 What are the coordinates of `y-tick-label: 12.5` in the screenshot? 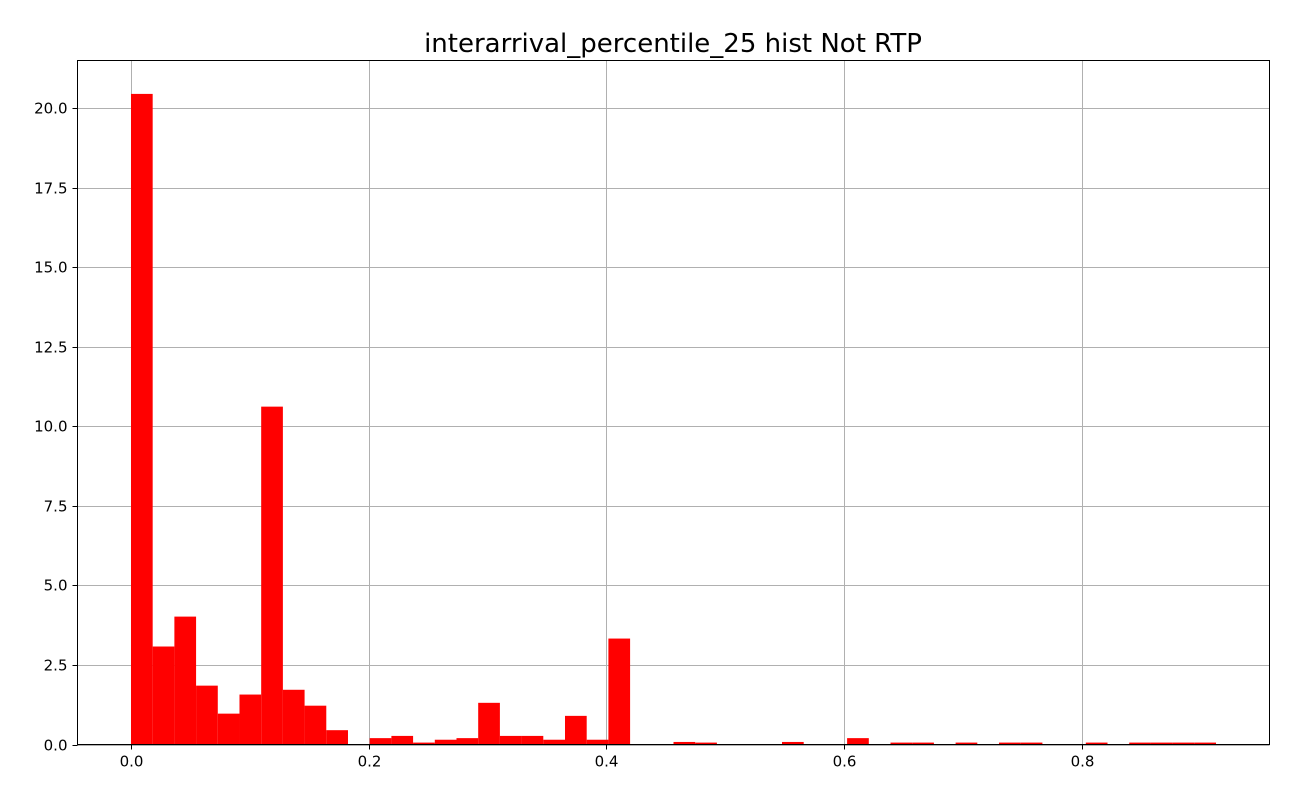 It's located at (50, 348).